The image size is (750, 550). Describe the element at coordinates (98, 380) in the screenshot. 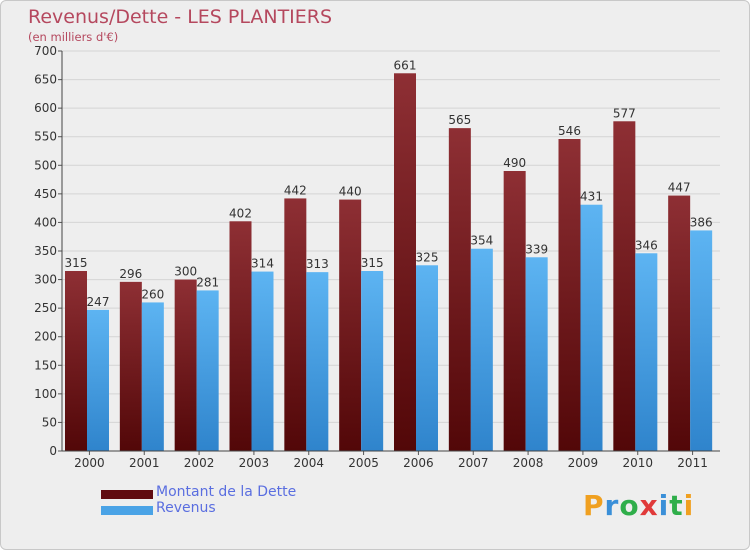

I see `bar-revenue-2000` at that location.